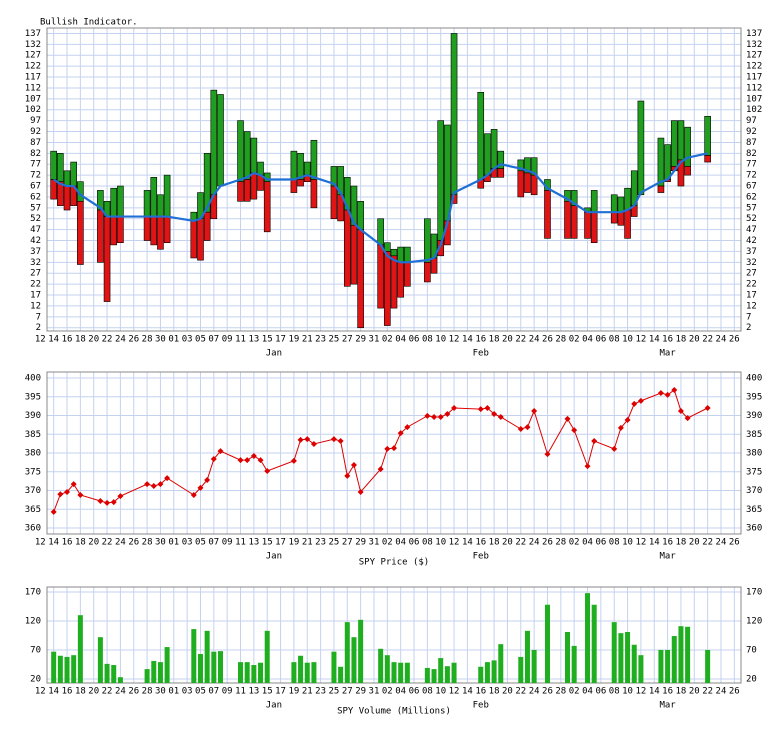 The height and width of the screenshot is (729, 784). I want to click on y-tick-label: 67, so click(35, 187).